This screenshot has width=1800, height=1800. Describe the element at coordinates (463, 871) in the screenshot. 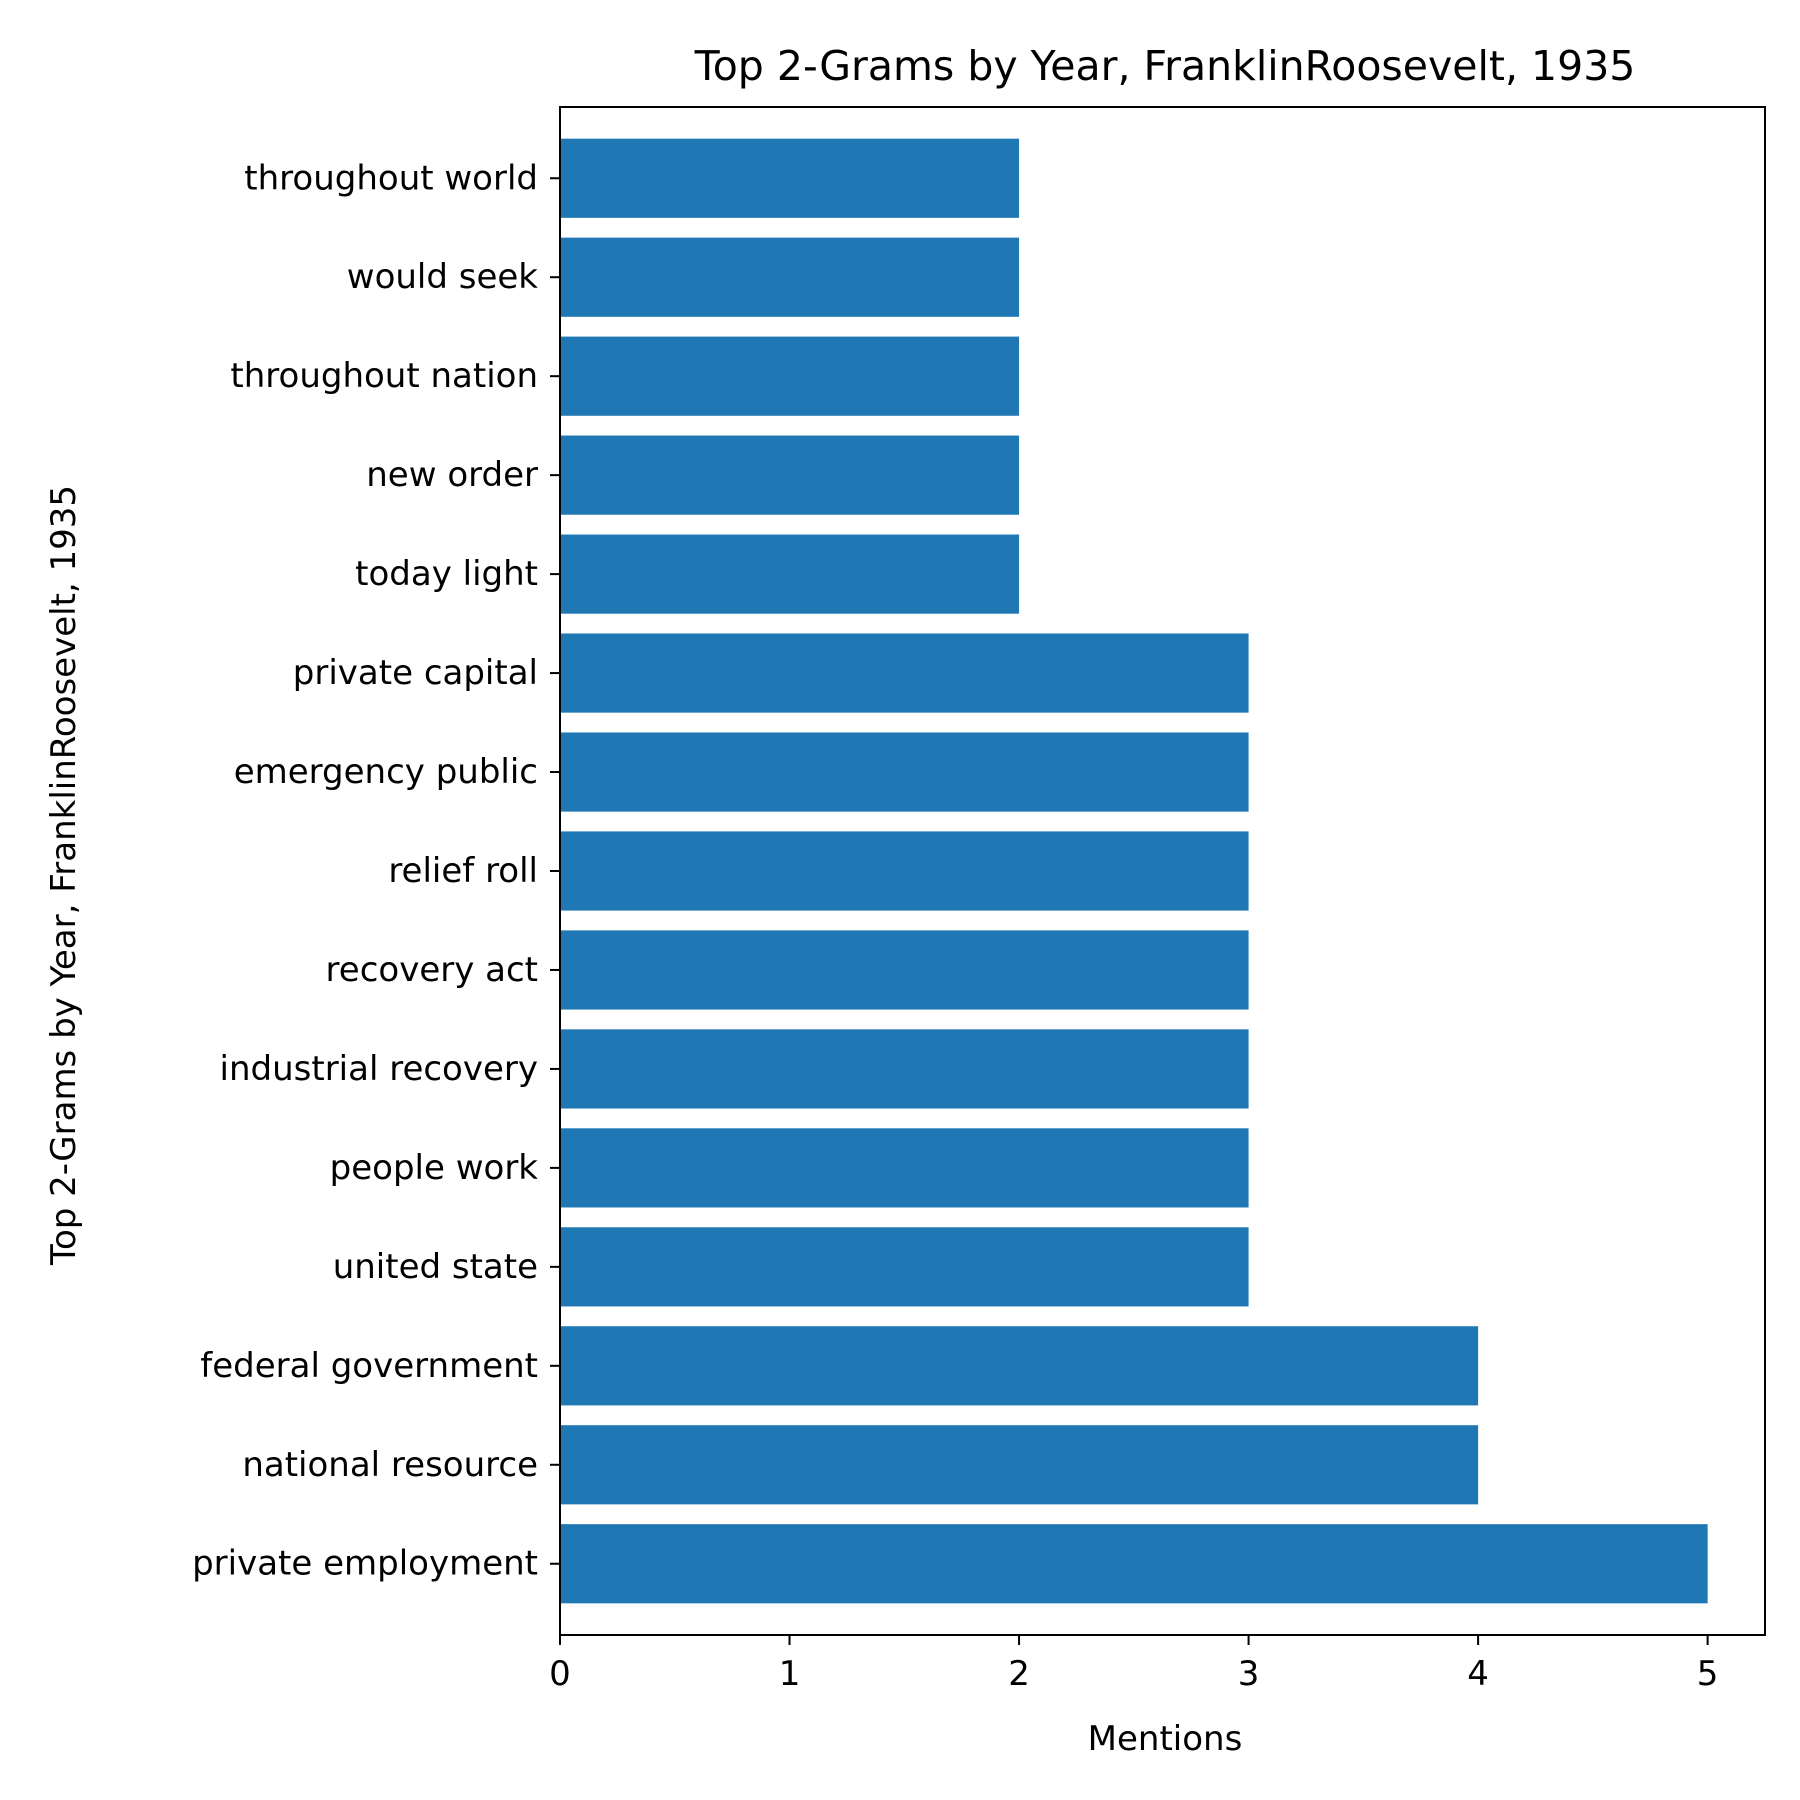

I see `y-tick-label: relief roll` at that location.